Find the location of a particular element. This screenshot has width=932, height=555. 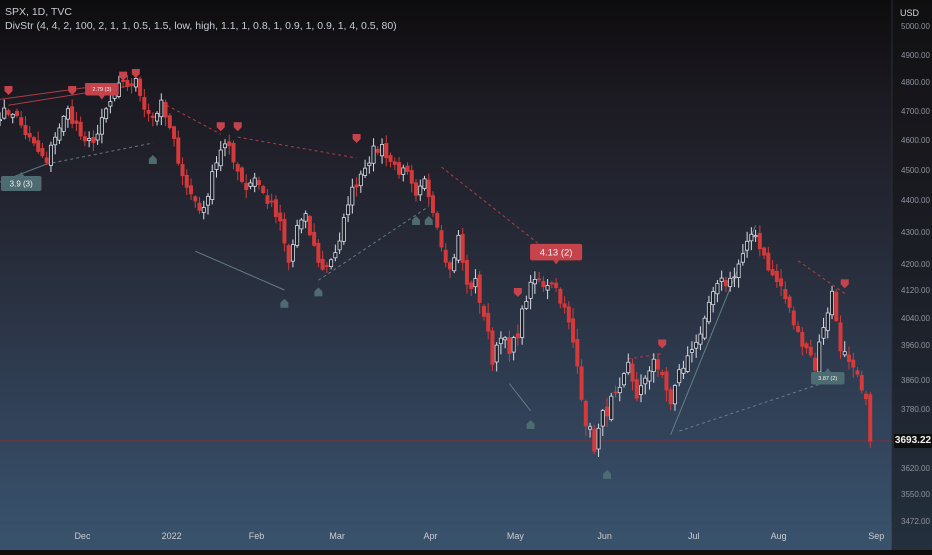

symbol-info: SPX, 1D, TVC is located at coordinates (38, 12).